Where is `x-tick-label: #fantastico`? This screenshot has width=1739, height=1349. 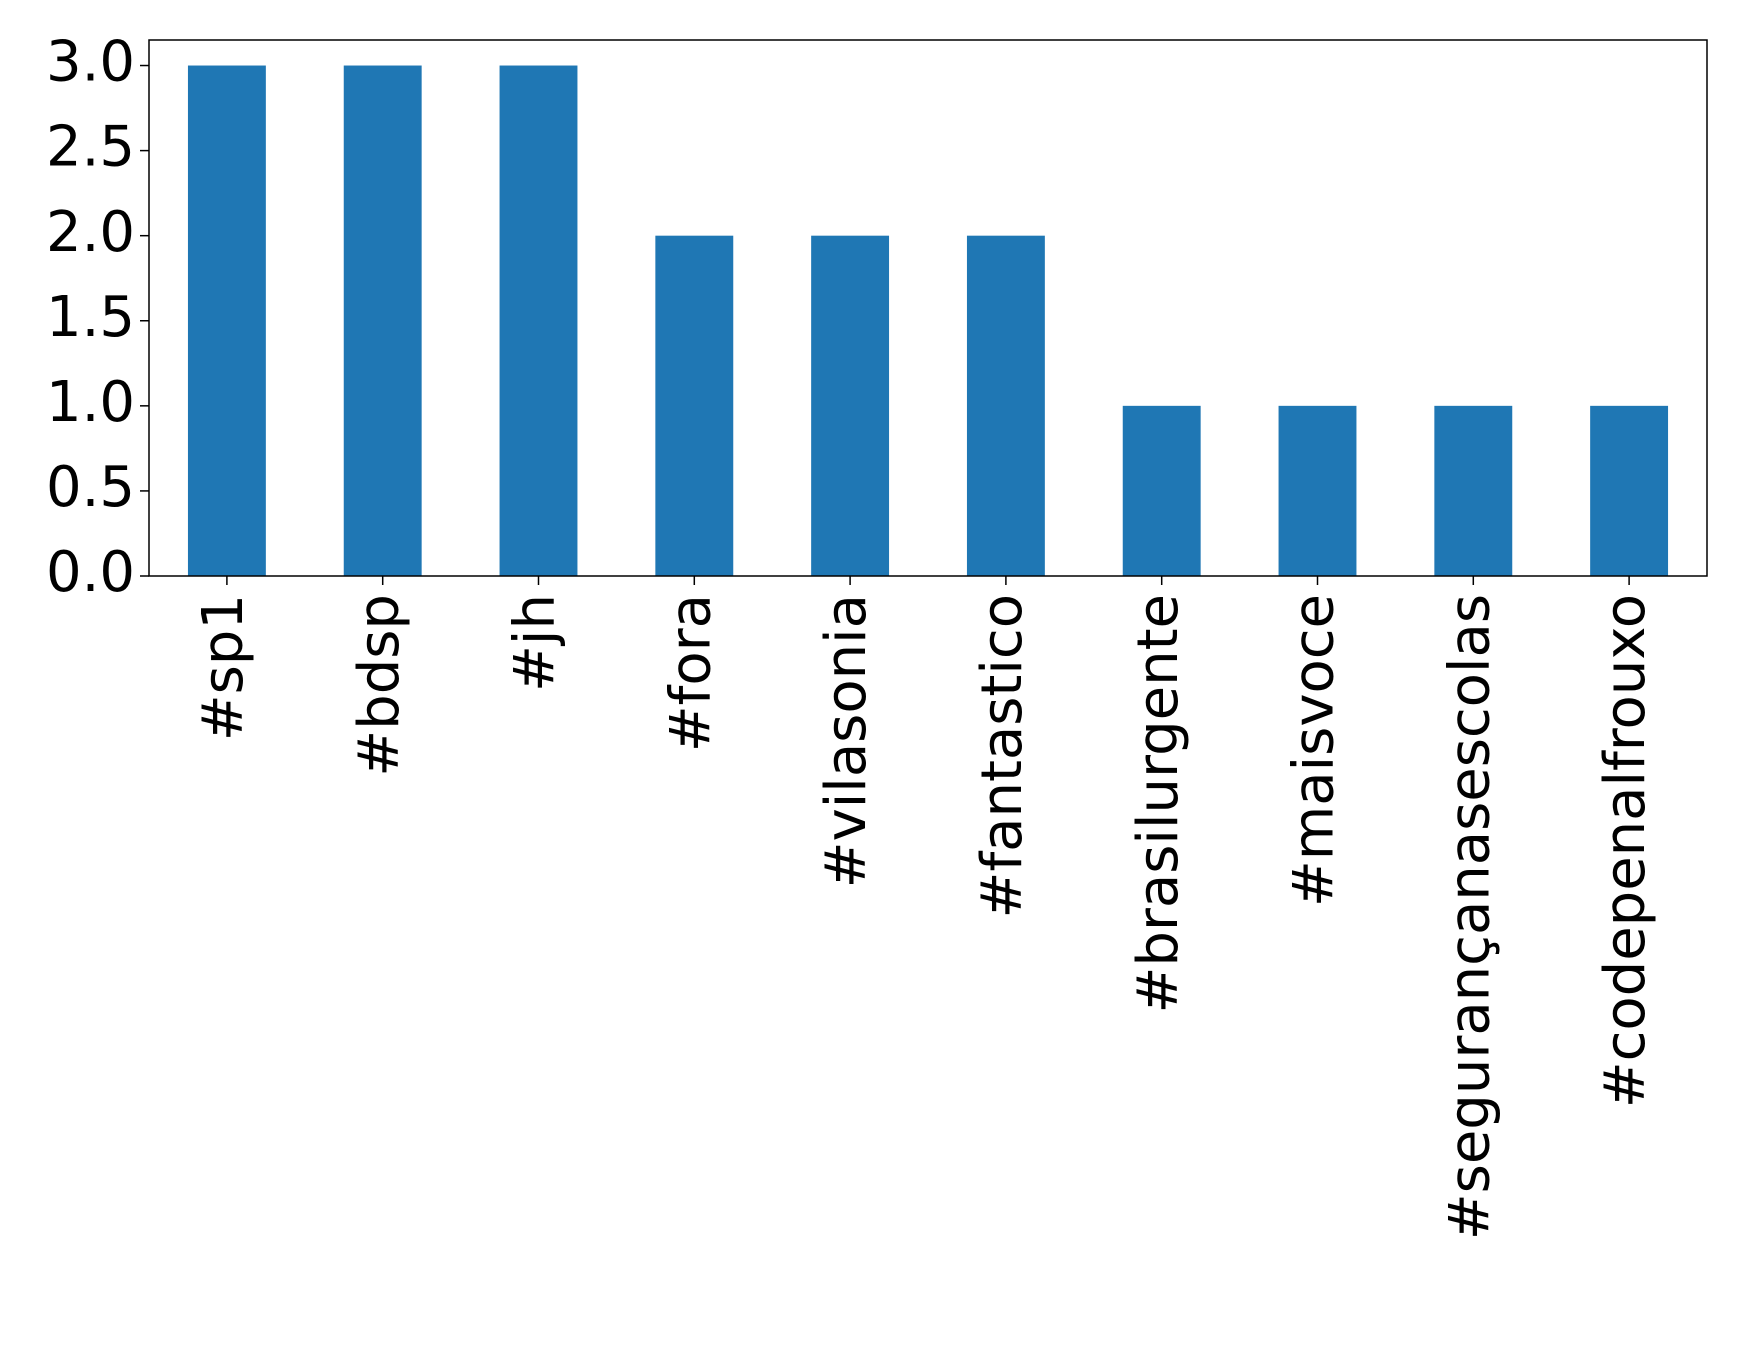 x-tick-label: #fantastico is located at coordinates (1002, 756).